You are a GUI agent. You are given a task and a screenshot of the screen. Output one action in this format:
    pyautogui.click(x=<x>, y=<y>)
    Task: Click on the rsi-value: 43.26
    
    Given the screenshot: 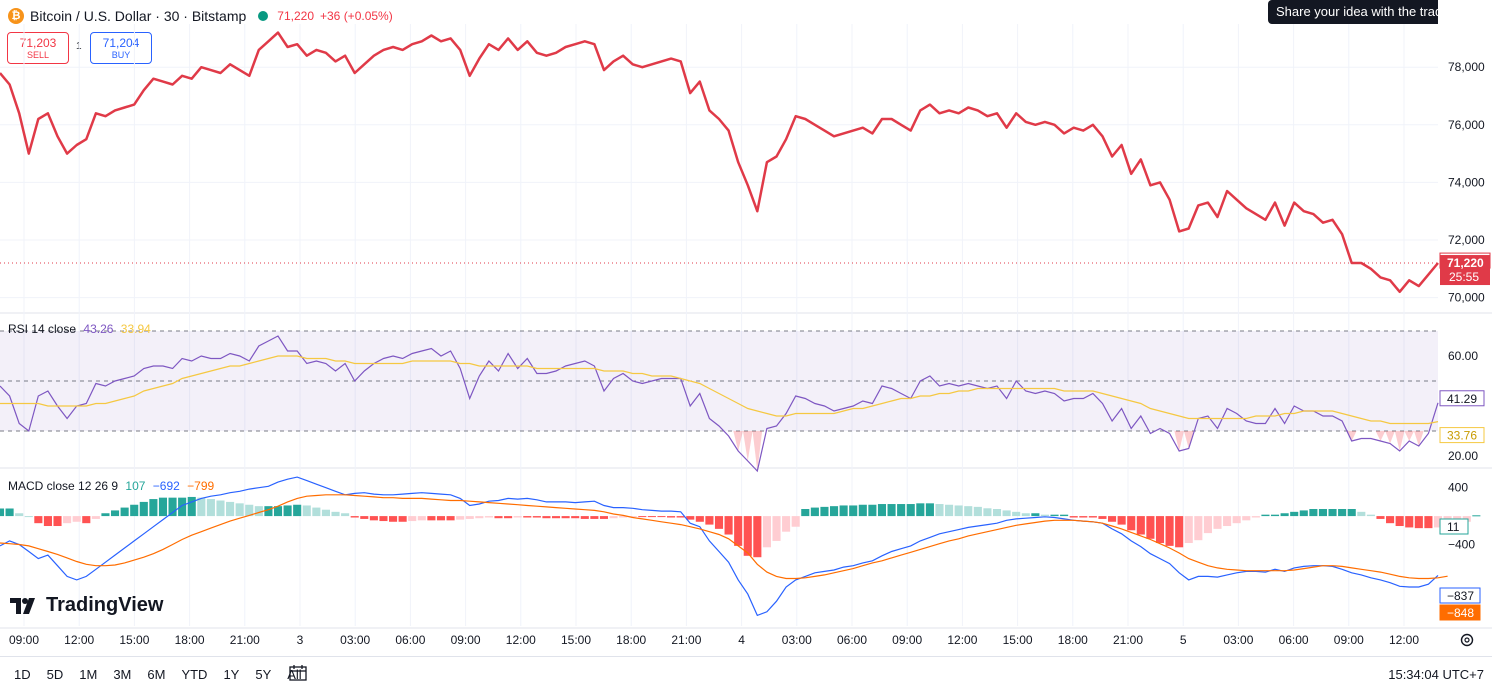 What is the action you would take?
    pyautogui.click(x=98, y=329)
    